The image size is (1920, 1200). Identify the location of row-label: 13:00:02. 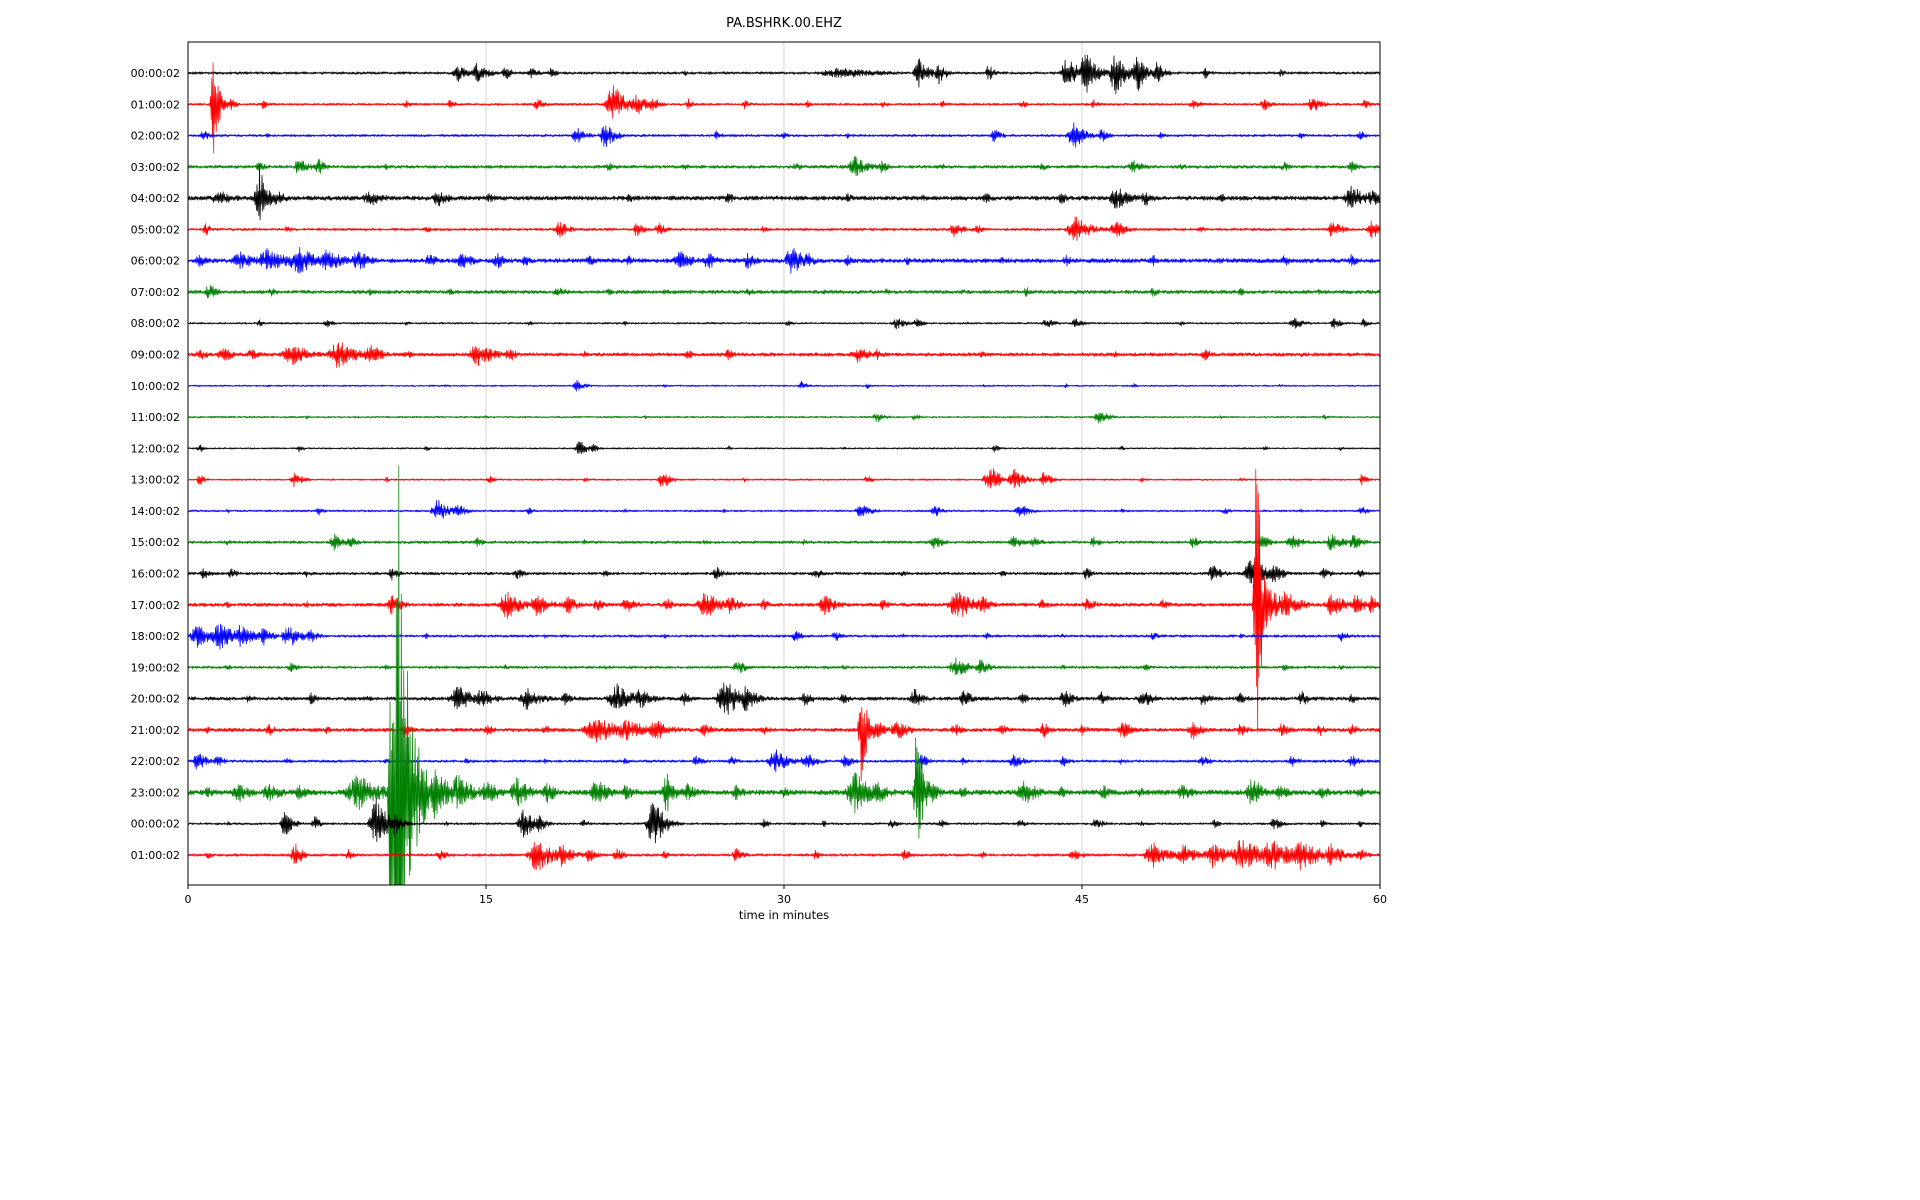
(155, 480).